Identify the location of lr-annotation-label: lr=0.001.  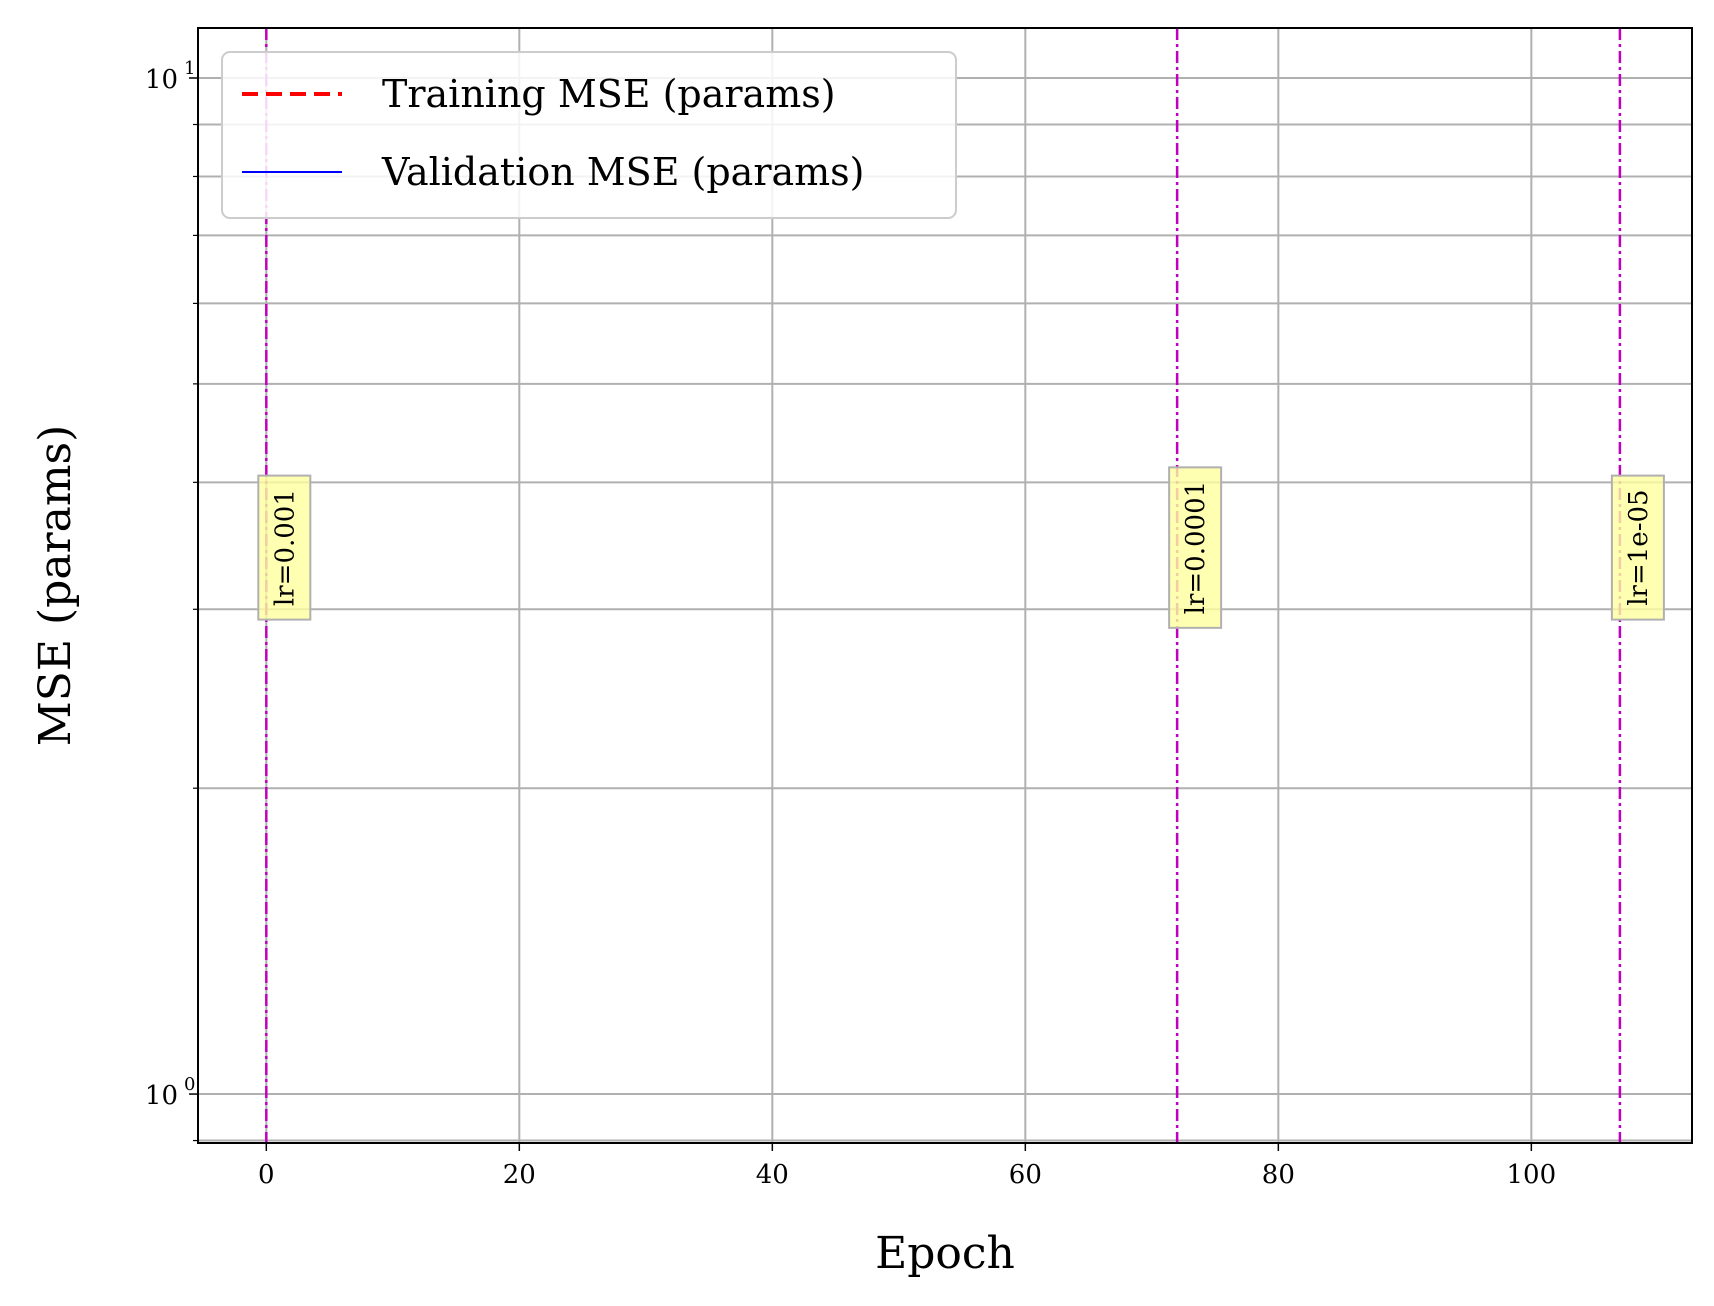
(285, 547).